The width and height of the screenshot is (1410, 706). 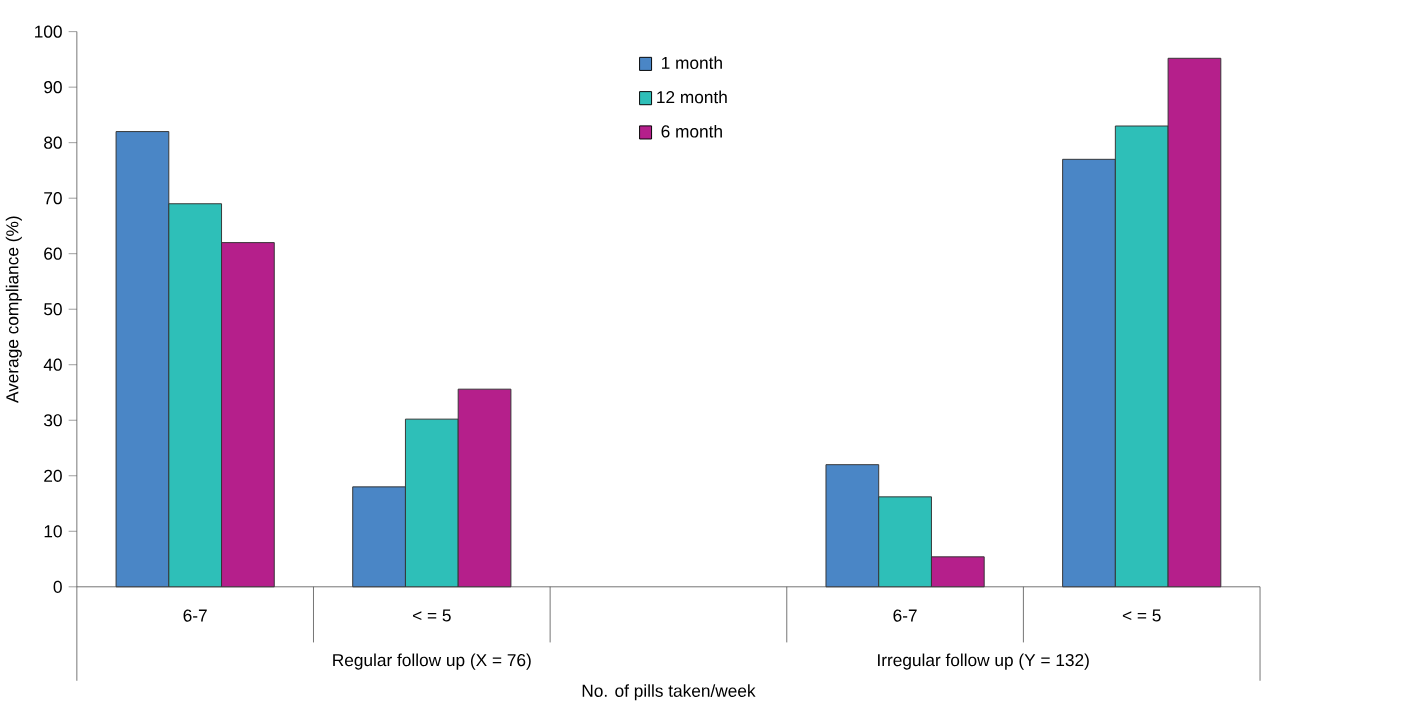 I want to click on y-tick-label: 90, so click(x=53, y=87).